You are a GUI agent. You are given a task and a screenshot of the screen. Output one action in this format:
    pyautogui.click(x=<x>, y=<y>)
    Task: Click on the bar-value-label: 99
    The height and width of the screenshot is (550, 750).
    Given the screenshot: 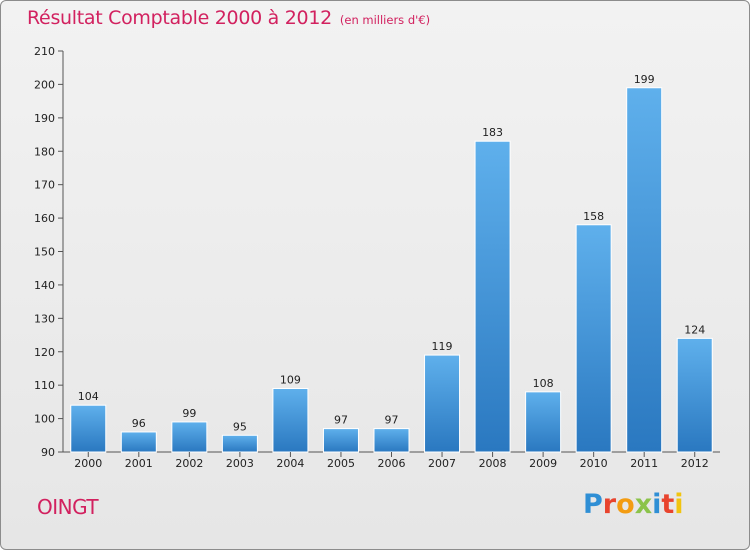 What is the action you would take?
    pyautogui.click(x=189, y=413)
    